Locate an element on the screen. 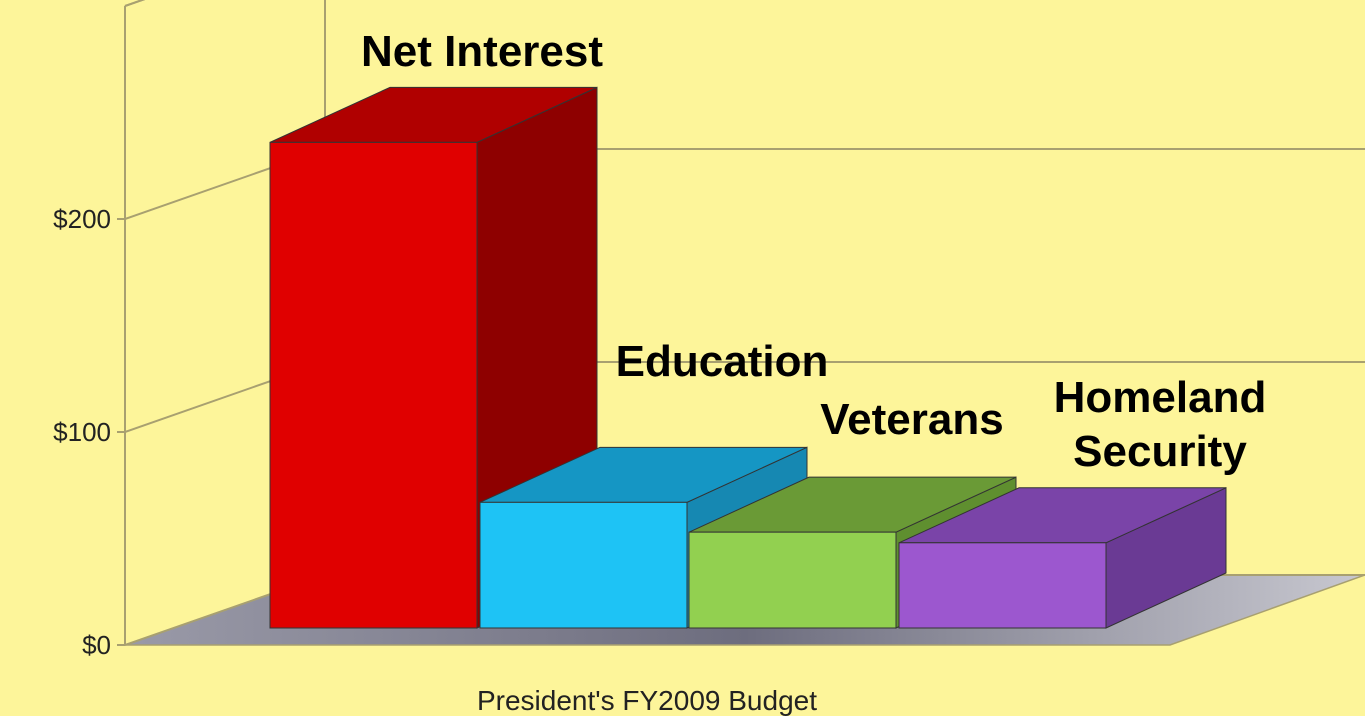  bar-label: Homeland Security is located at coordinates (1160, 424).